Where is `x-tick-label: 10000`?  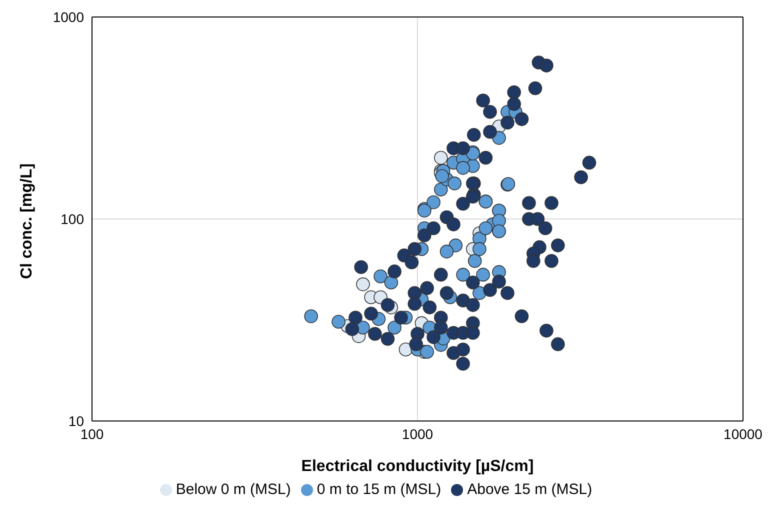 x-tick-label: 10000 is located at coordinates (743, 434).